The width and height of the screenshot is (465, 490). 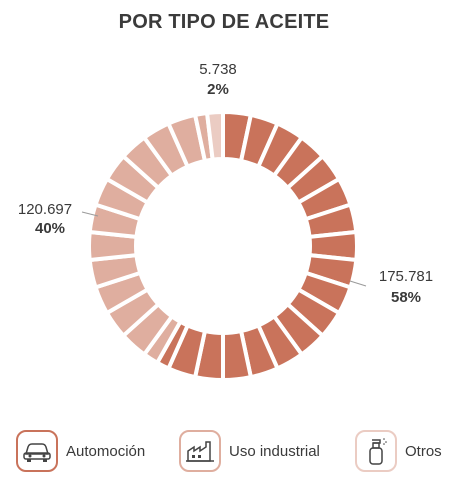 I want to click on chart-title: POR TIPO DE ACEITE, so click(x=224, y=22).